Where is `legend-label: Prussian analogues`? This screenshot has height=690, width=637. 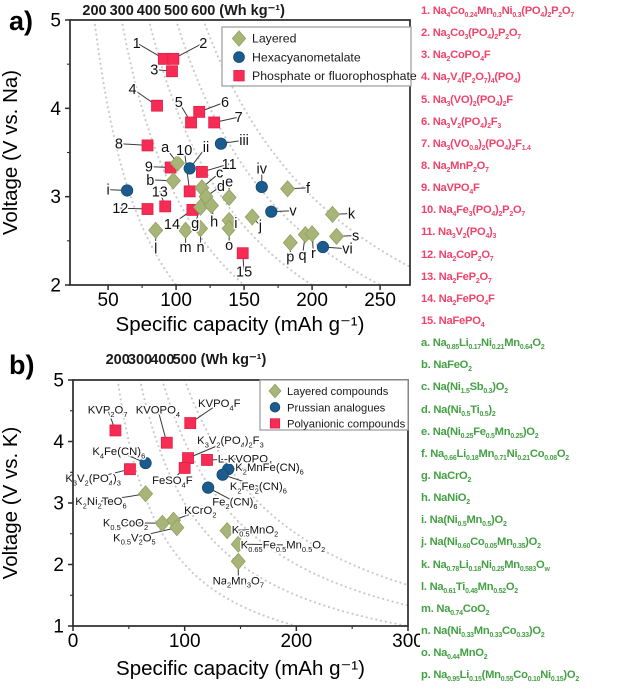 legend-label: Prussian analogues is located at coordinates (336, 408).